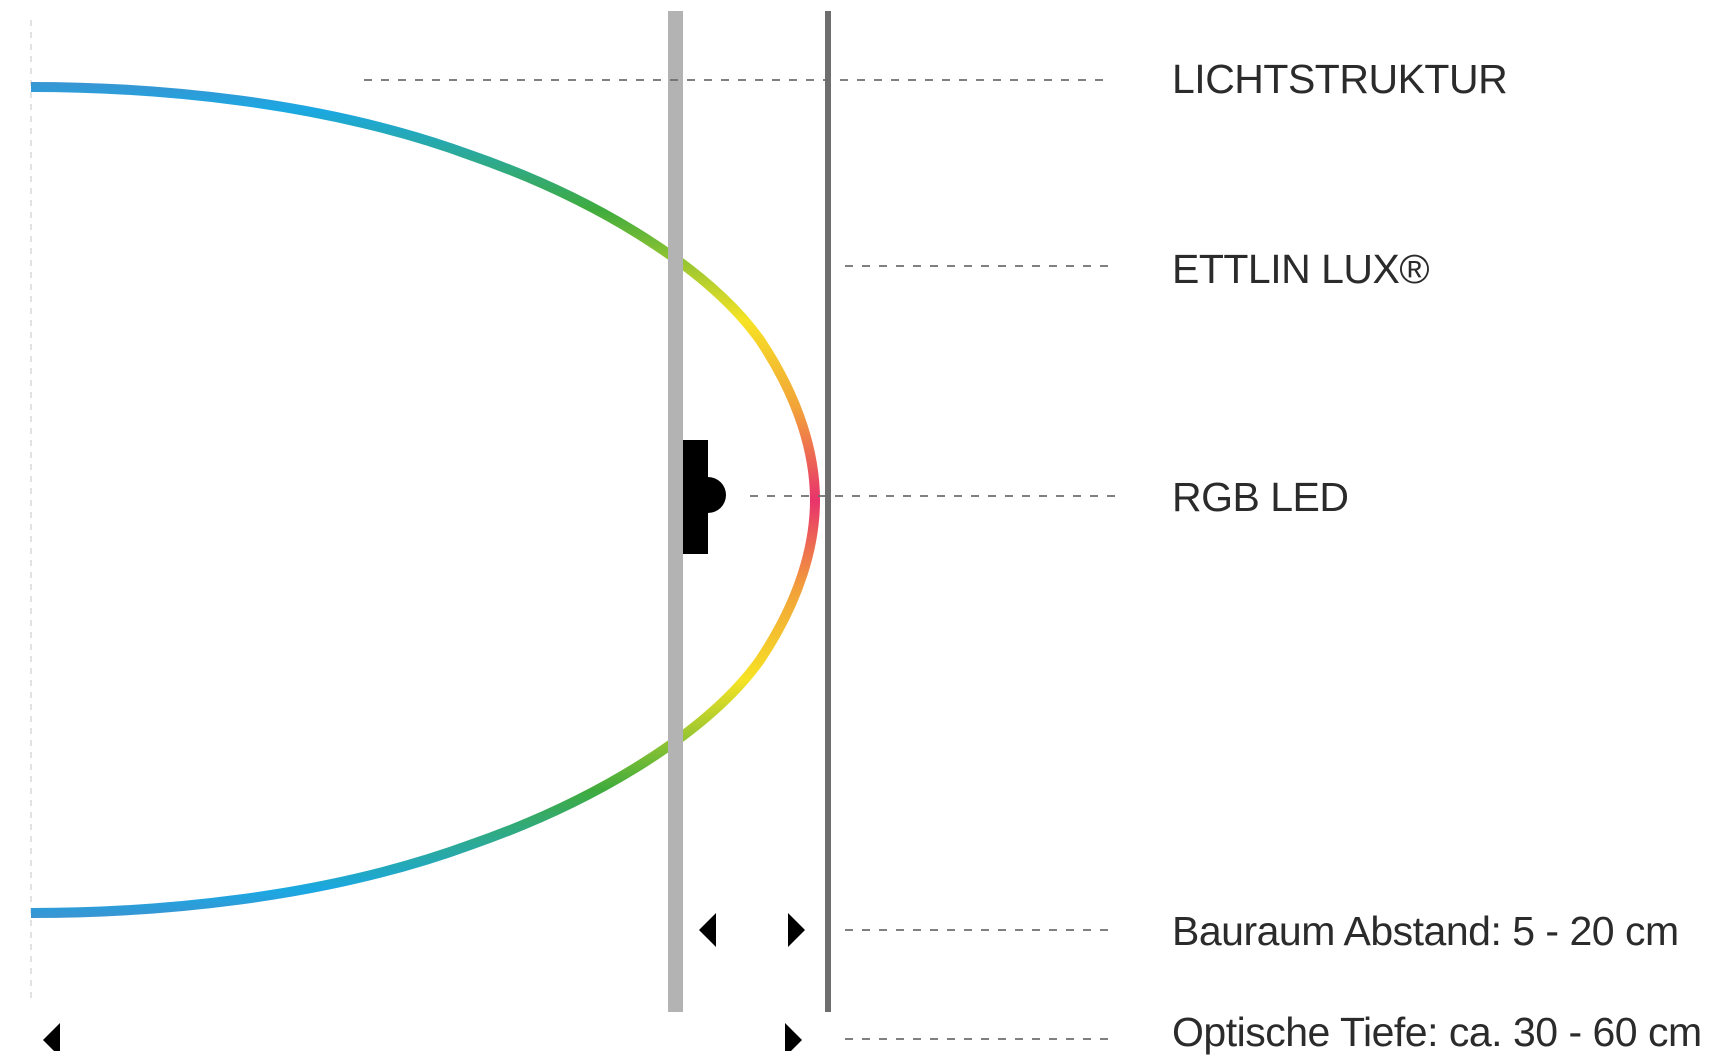  I want to click on led-housing, so click(695, 497).